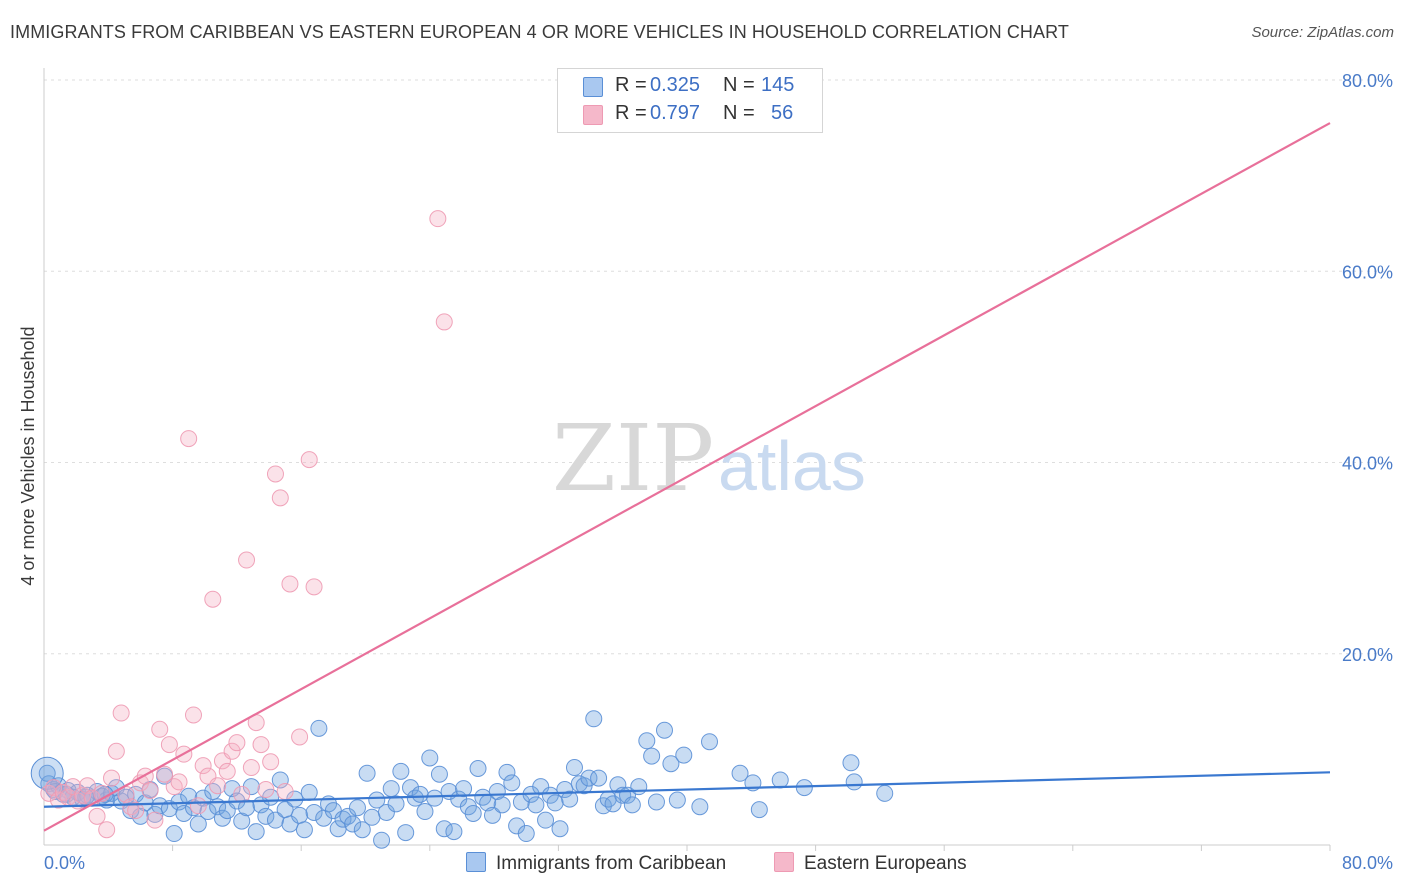  I want to click on watermark-zip: ZIP, so click(633, 458).